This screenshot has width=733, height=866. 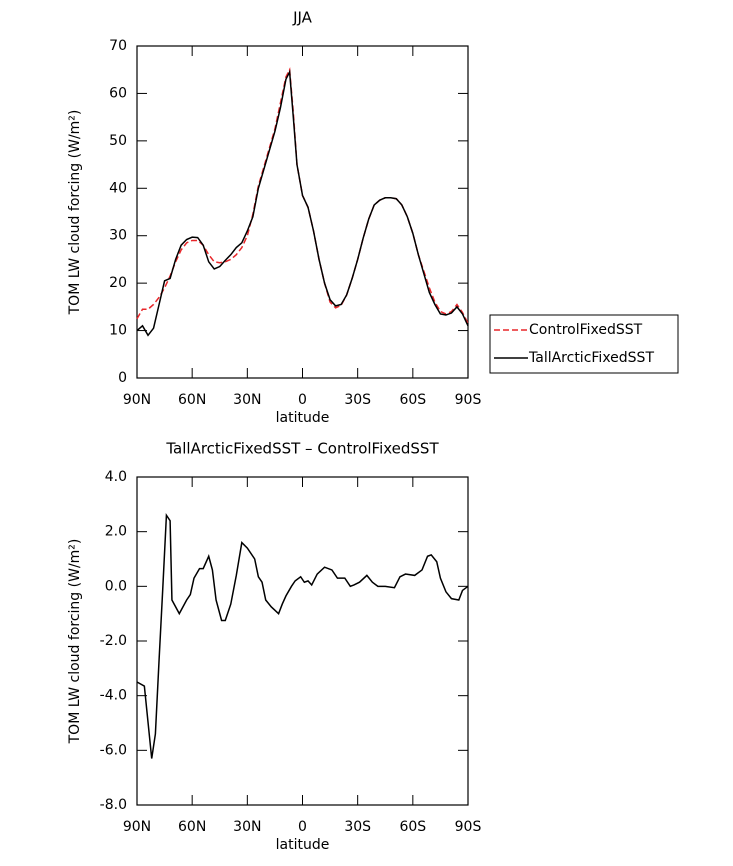 What do you see at coordinates (113, 750) in the screenshot?
I see `y-tick-label: -6.0` at bounding box center [113, 750].